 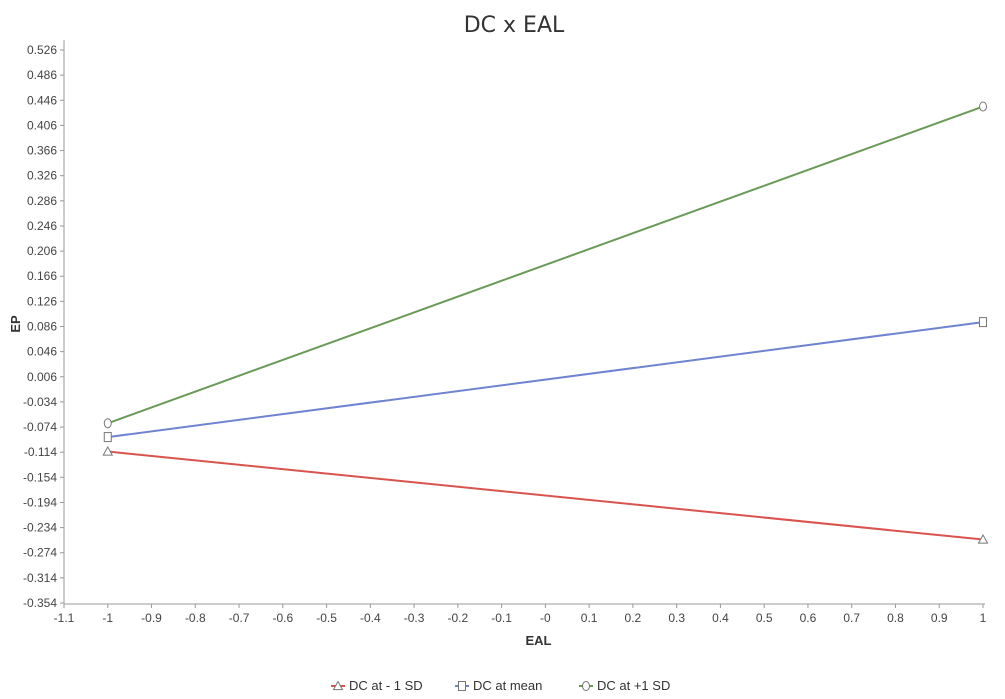 I want to click on y-axis-title: EP, so click(x=15, y=324).